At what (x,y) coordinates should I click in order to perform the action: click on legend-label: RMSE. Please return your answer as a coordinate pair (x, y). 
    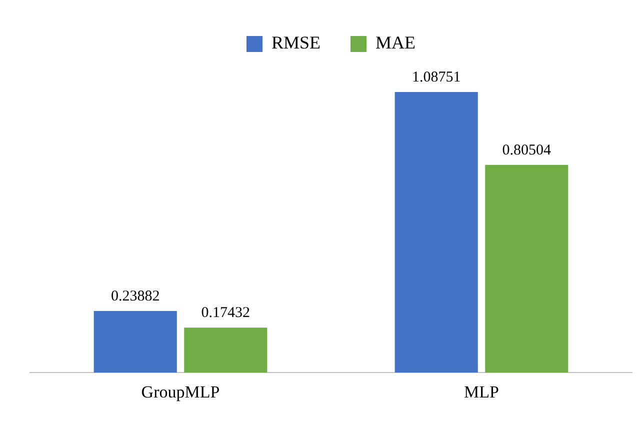
    Looking at the image, I should click on (296, 42).